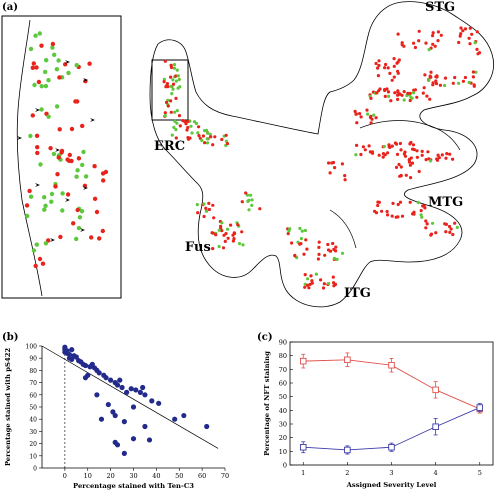  What do you see at coordinates (8, 407) in the screenshot?
I see `y-axis-title: Percentage stained with pS422` at bounding box center [8, 407].